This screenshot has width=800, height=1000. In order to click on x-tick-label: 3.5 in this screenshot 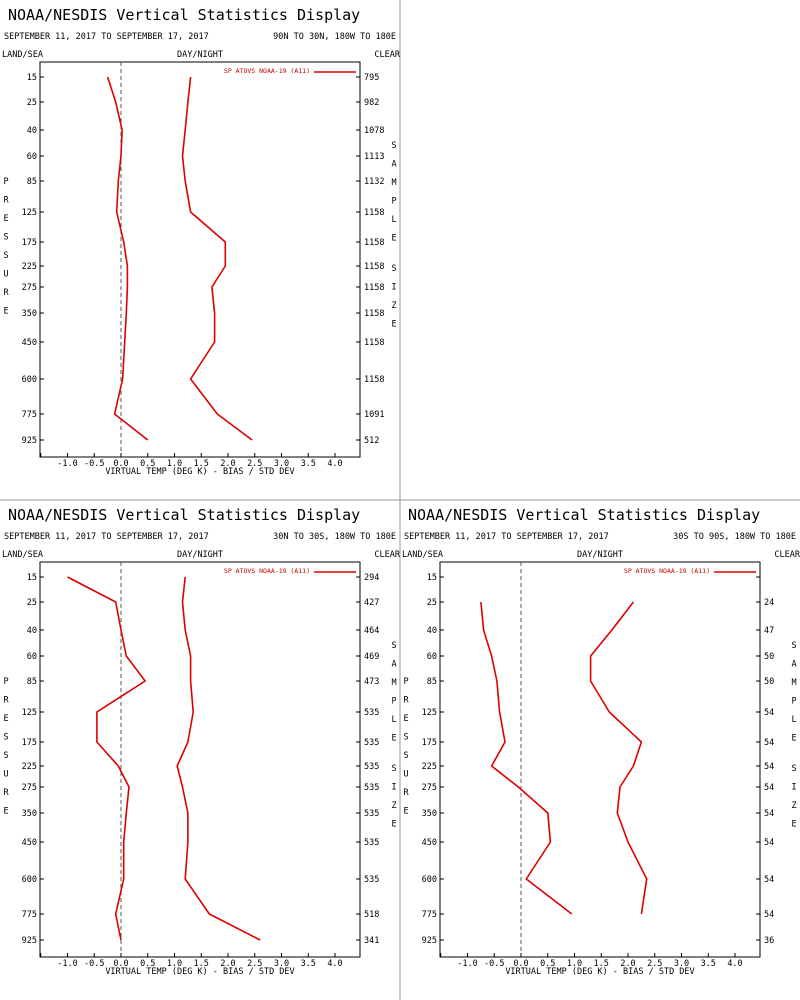, I will do `click(308, 964)`.